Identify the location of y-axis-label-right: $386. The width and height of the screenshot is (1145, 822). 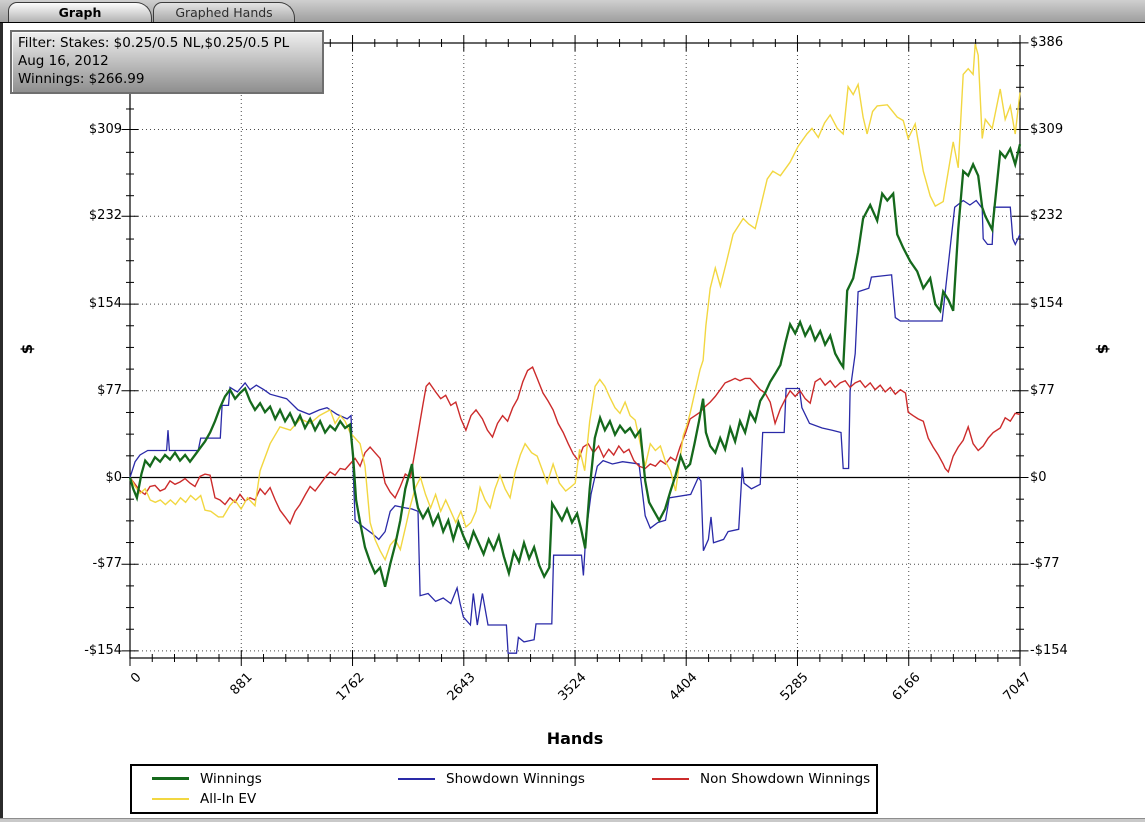
(1047, 42).